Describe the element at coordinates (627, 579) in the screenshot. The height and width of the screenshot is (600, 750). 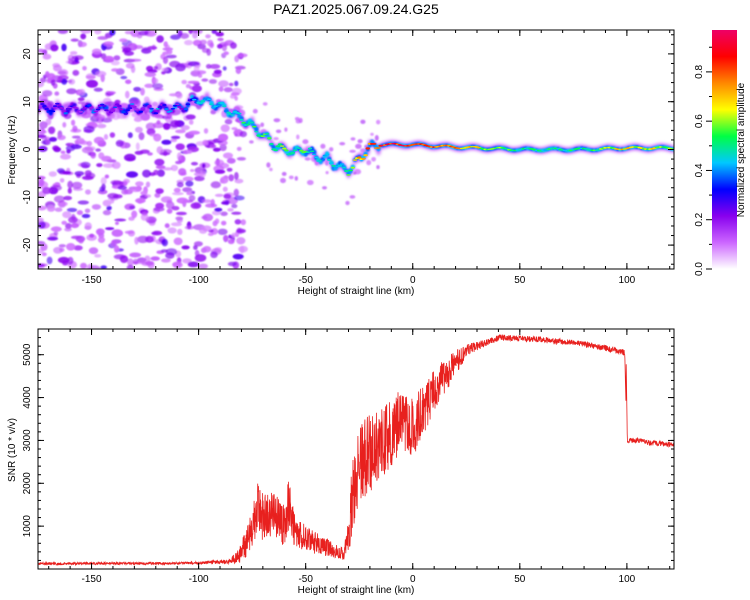
I see `x-tick-label: 100` at that location.